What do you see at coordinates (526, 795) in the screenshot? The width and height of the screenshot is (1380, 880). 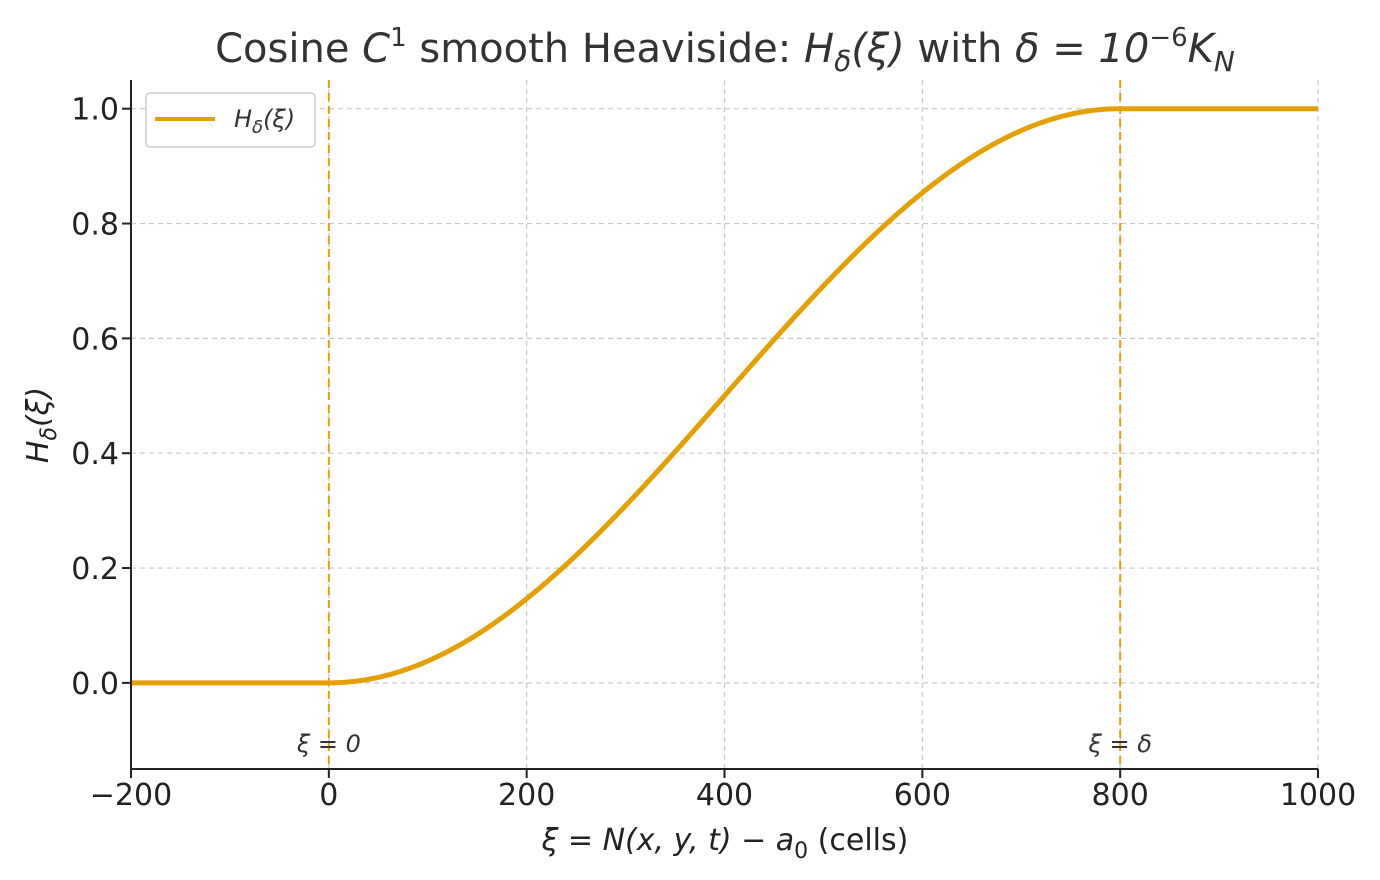 I see `x-tick-label: 200` at bounding box center [526, 795].